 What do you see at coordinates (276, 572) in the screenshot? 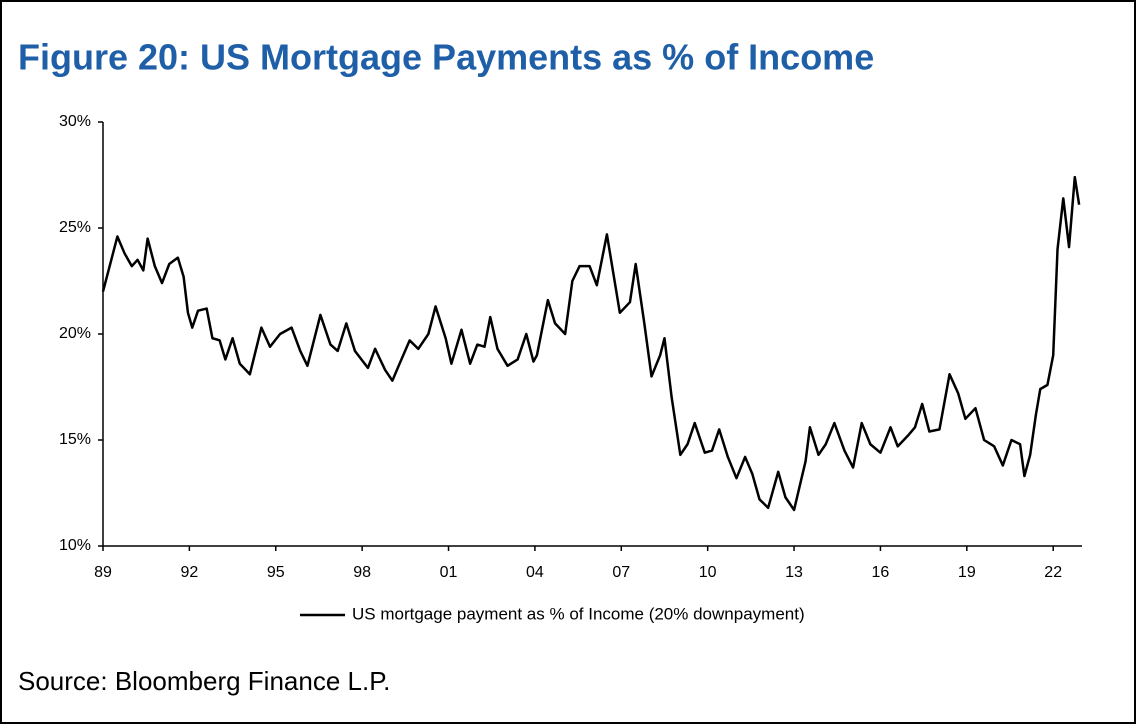
I see `x-tick-label: 95` at bounding box center [276, 572].